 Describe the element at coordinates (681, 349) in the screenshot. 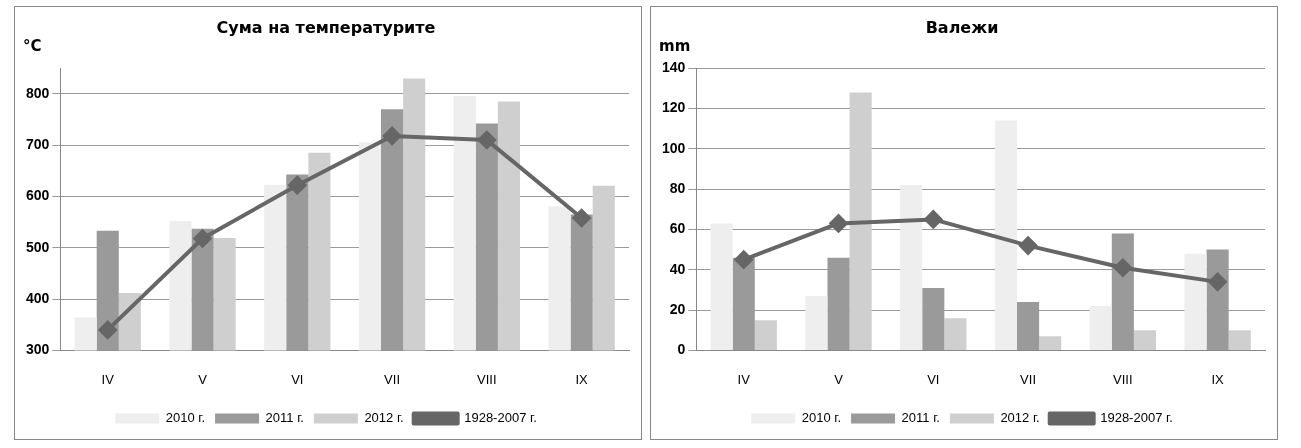

I see `y-tick-label: 0` at that location.